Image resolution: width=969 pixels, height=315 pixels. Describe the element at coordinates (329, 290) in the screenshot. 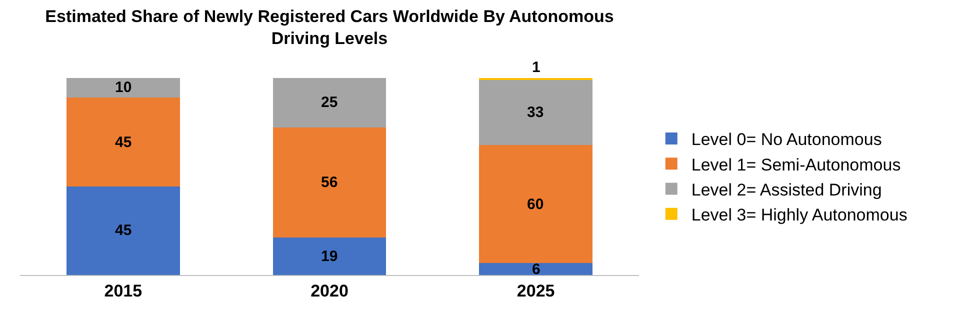

I see `x-tick-label: 2020` at that location.